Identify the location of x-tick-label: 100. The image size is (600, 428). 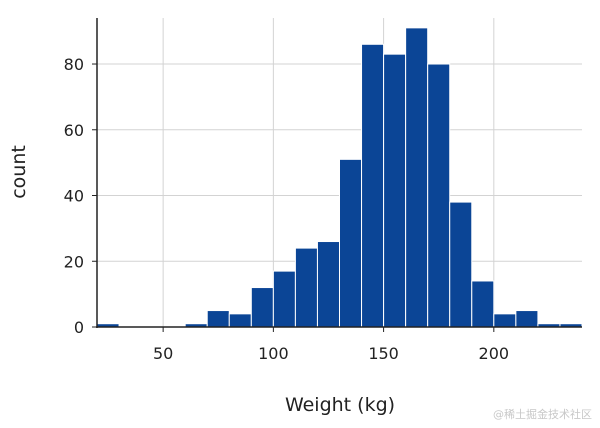
(273, 353).